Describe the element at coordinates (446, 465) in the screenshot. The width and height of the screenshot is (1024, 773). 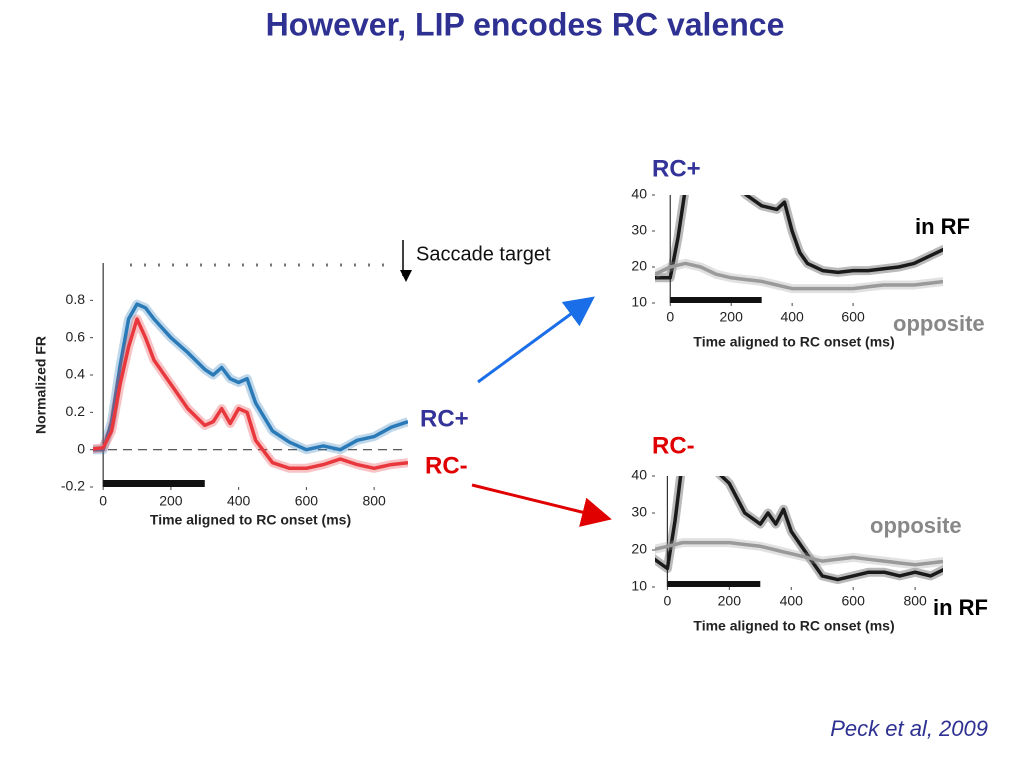
I see `series-label: RC-` at that location.